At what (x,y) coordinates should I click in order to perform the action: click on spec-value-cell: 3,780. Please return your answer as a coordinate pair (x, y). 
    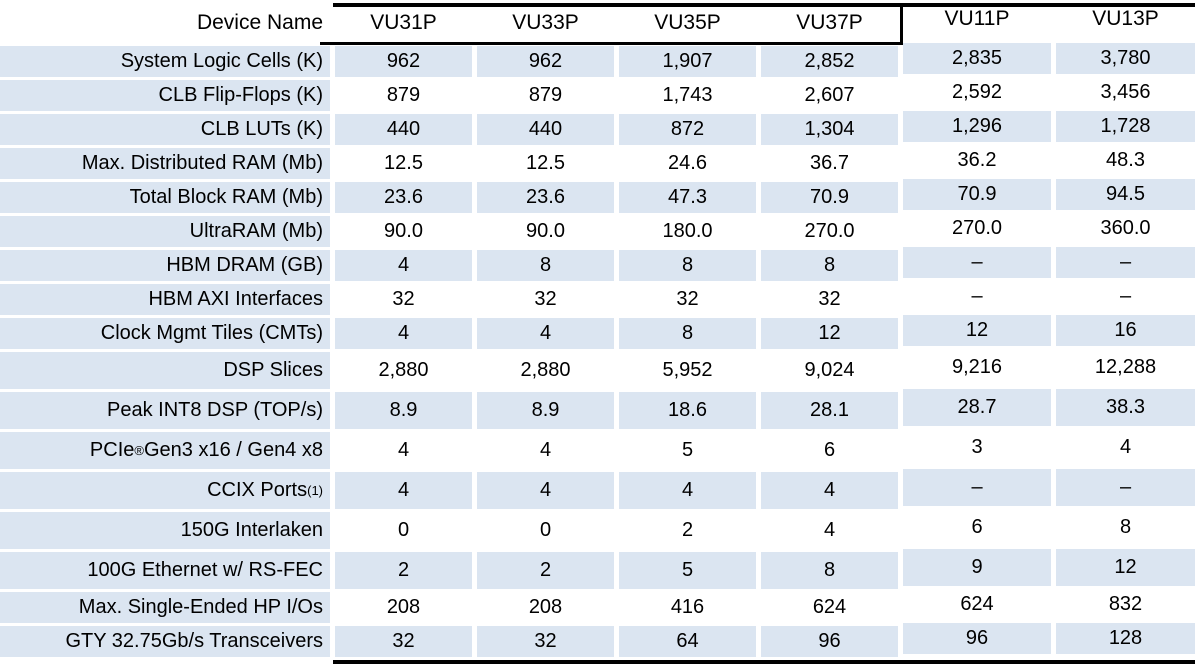
    Looking at the image, I should click on (1125, 58).